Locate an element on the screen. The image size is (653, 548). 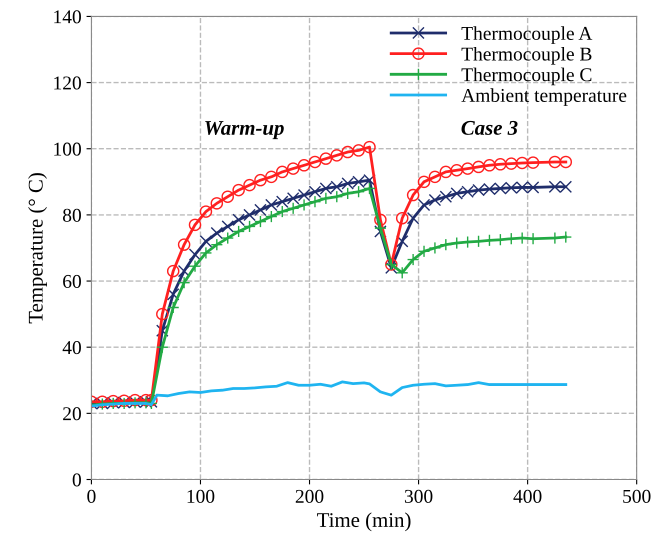
y-tick-label: 0 is located at coordinates (76, 479).